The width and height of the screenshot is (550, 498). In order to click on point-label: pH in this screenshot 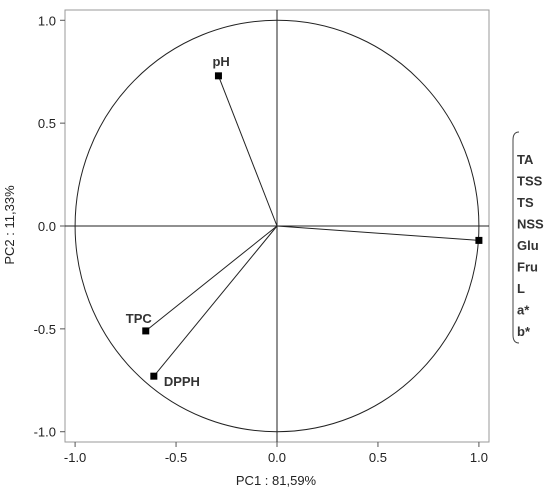, I will do `click(220, 61)`.